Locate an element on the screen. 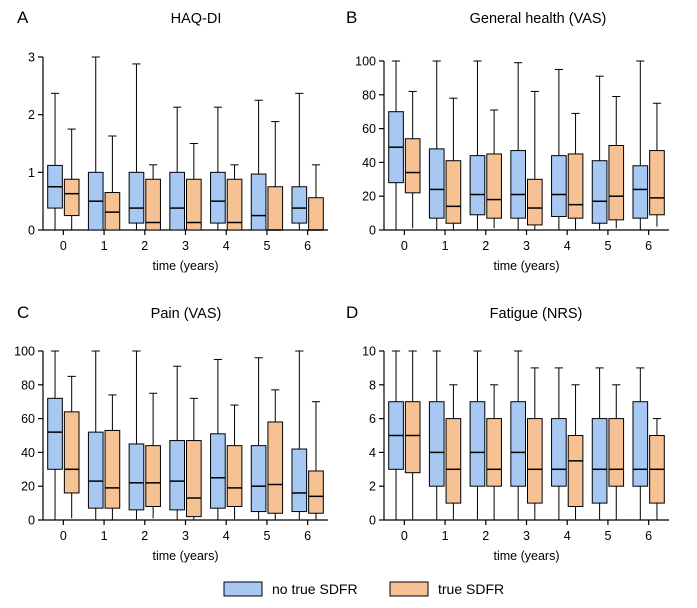  panel-b-y-tick-label: 20 is located at coordinates (369, 197).